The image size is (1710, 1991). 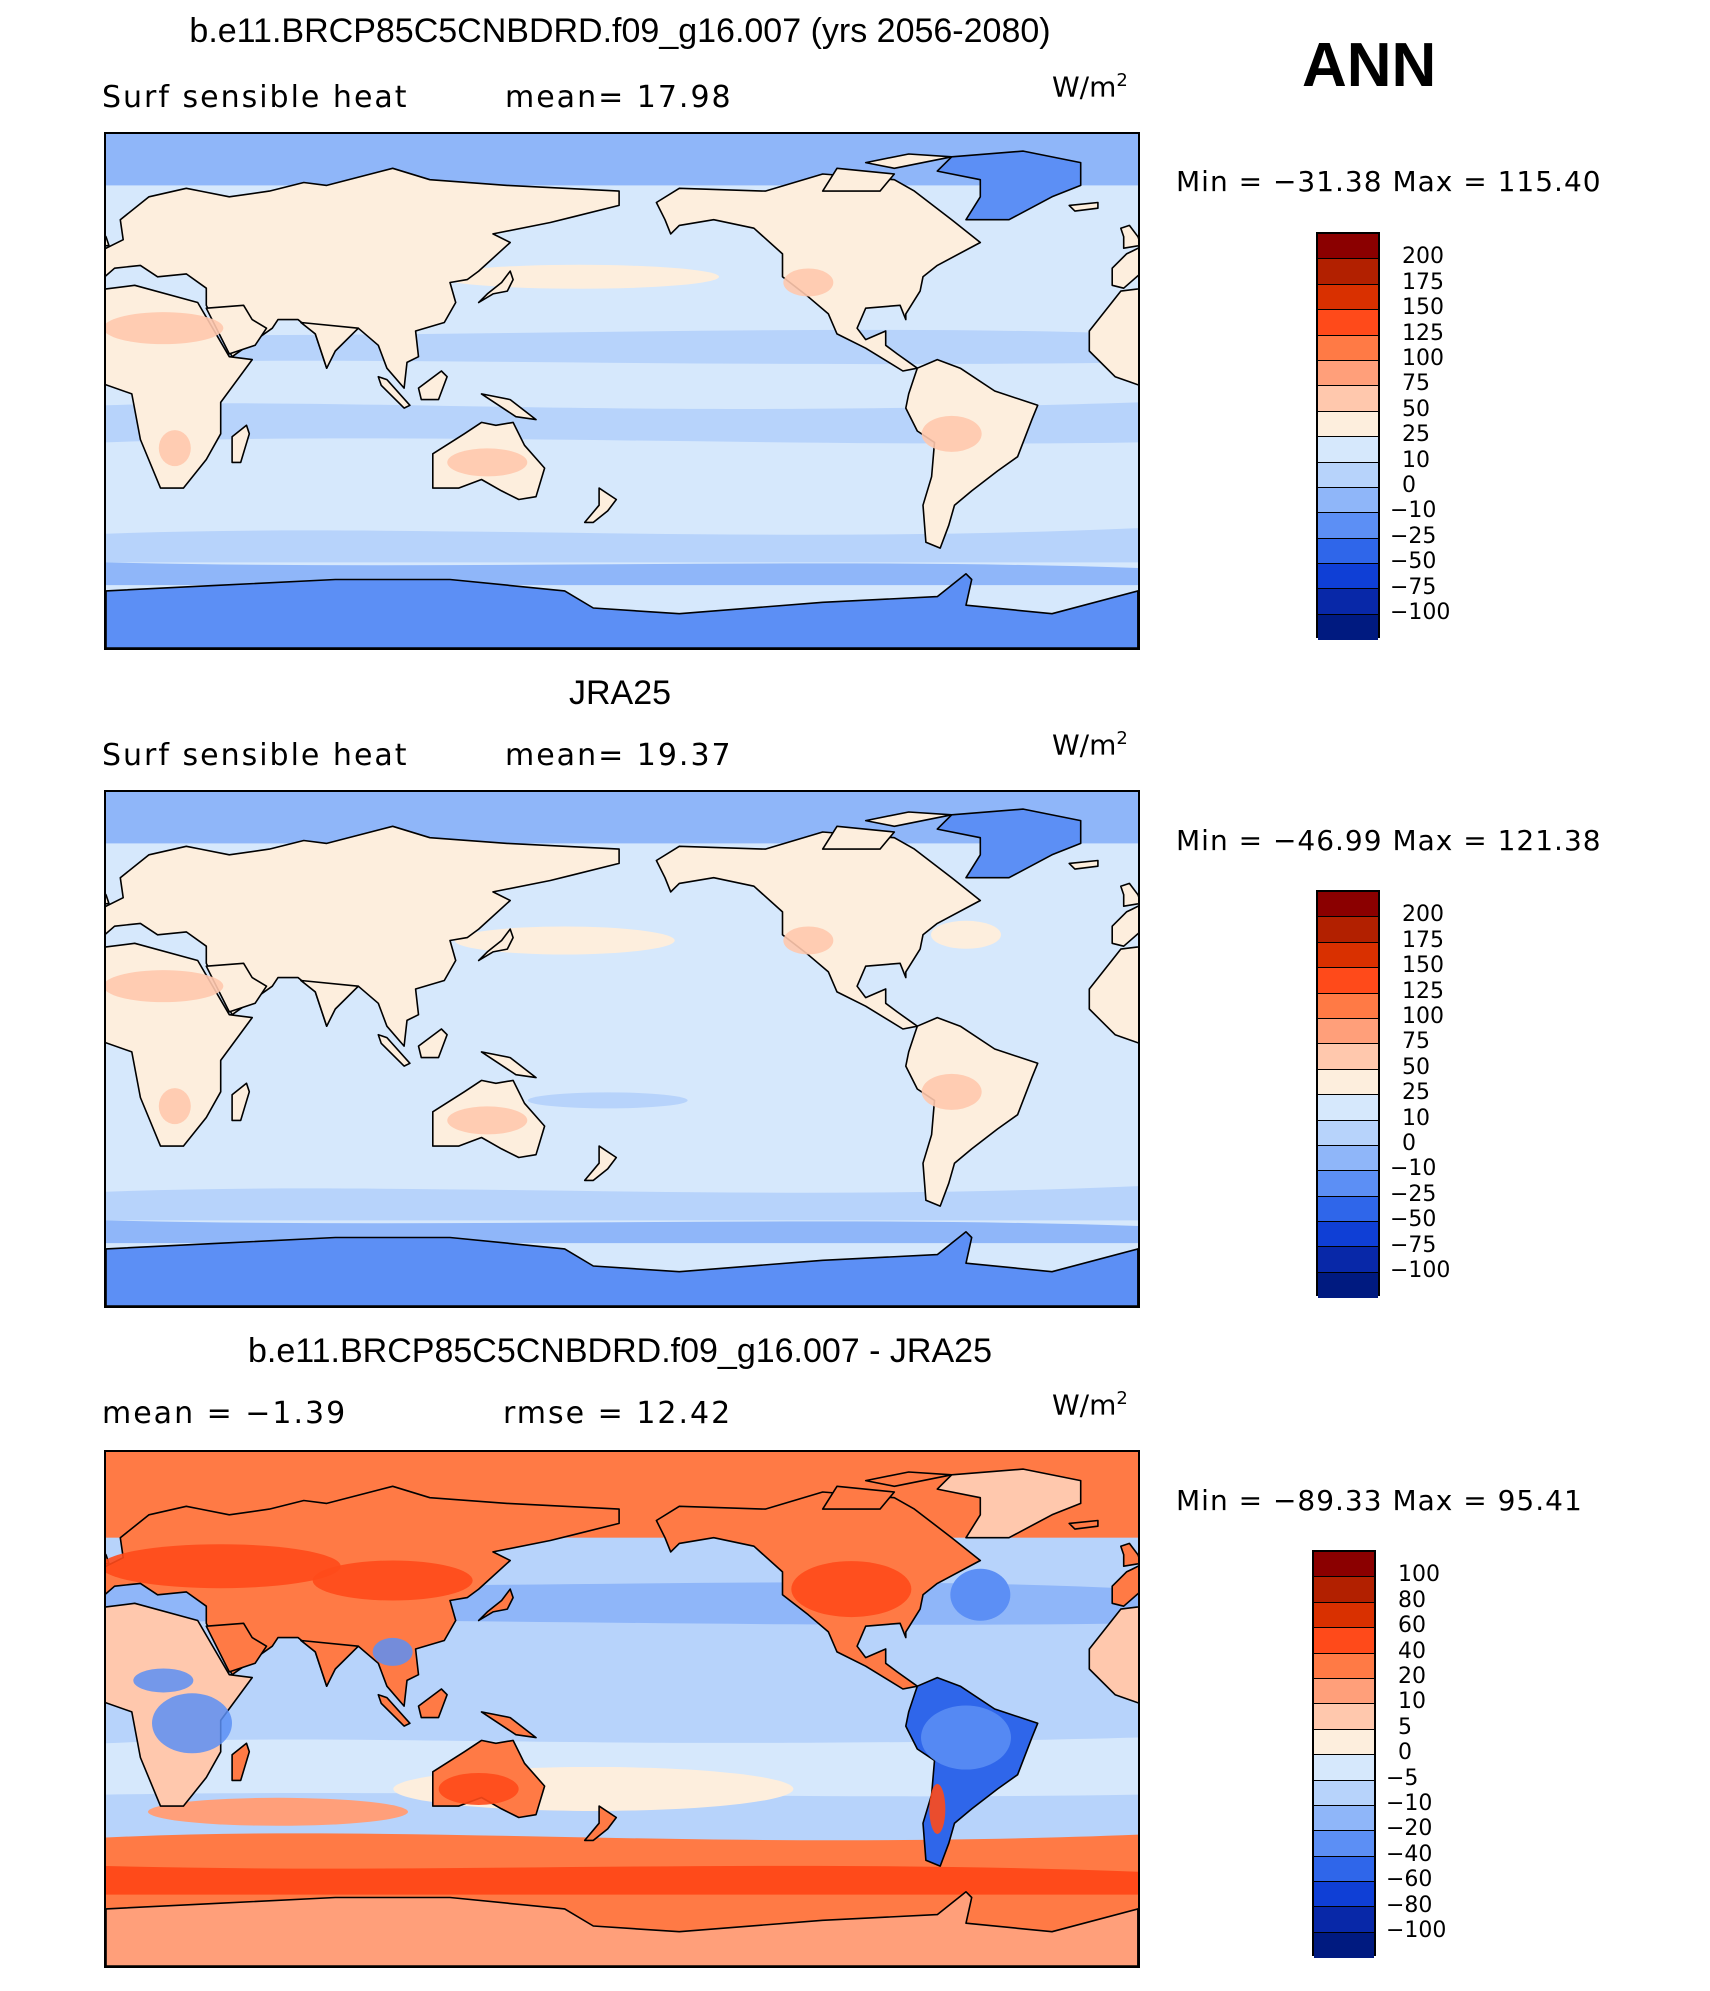 What do you see at coordinates (1416, 1042) in the screenshot?
I see `colorbar-tick-label: 75` at bounding box center [1416, 1042].